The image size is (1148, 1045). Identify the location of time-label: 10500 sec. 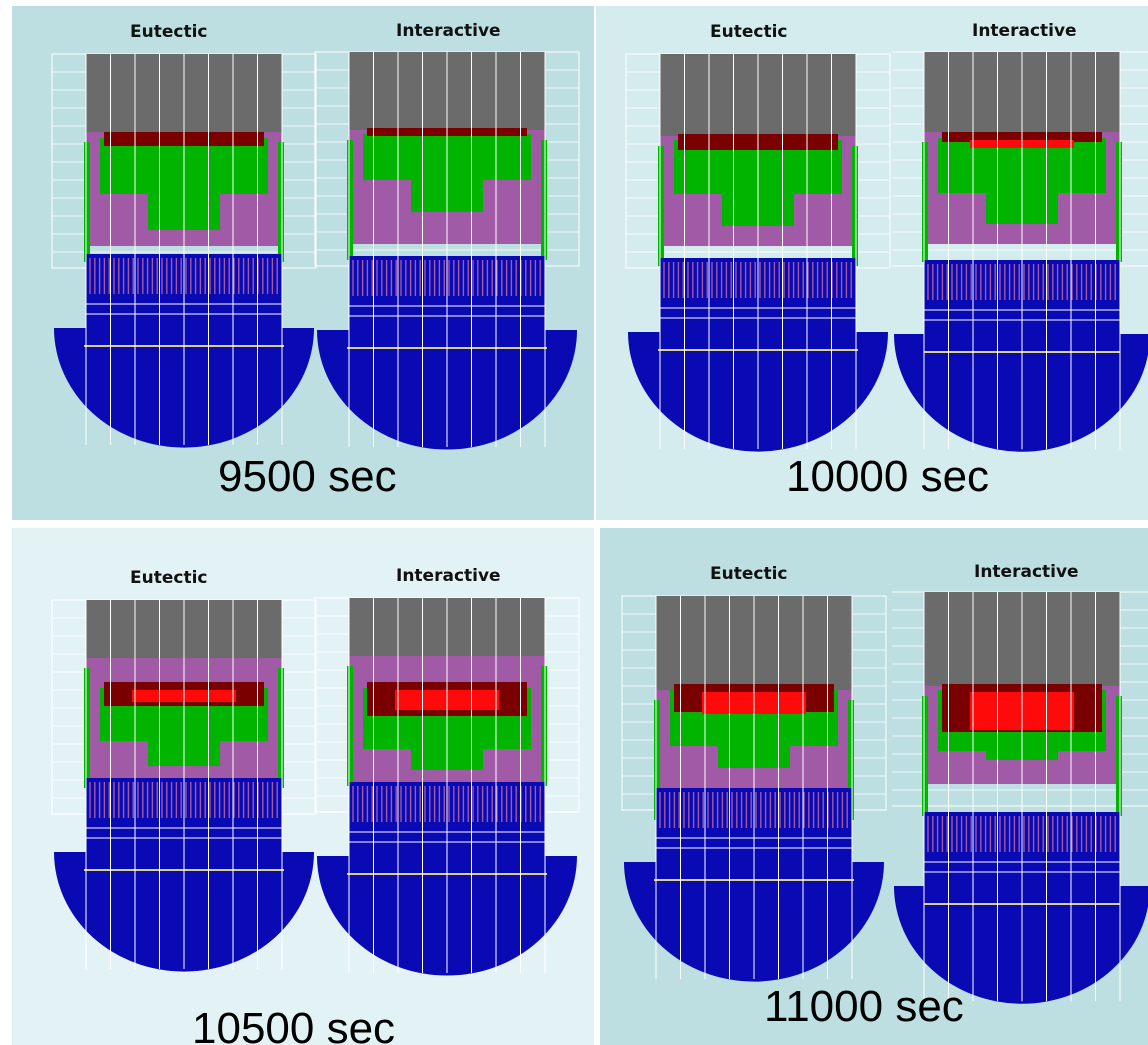
(294, 1024).